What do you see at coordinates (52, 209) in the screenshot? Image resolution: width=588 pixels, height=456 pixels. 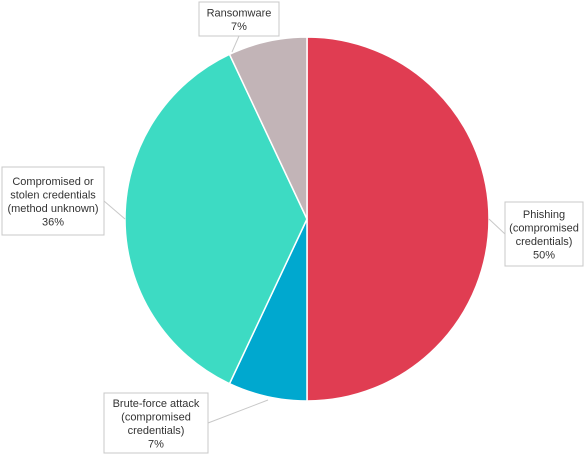 I see `slice-name-label: (method unknown)` at bounding box center [52, 209].